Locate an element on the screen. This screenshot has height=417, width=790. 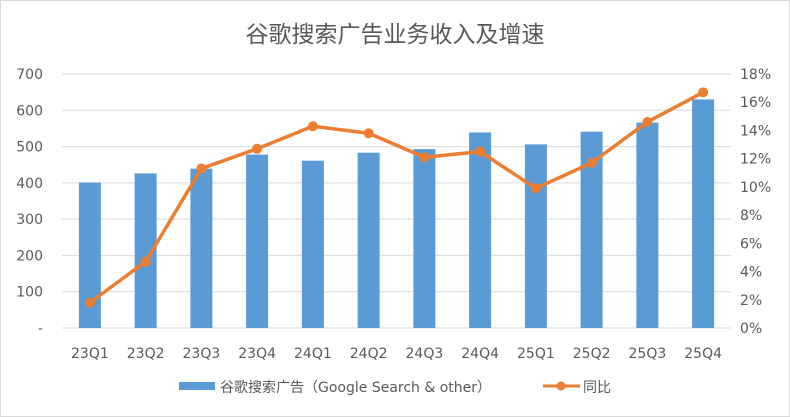
yoy-point-25Q3 is located at coordinates (647, 121).